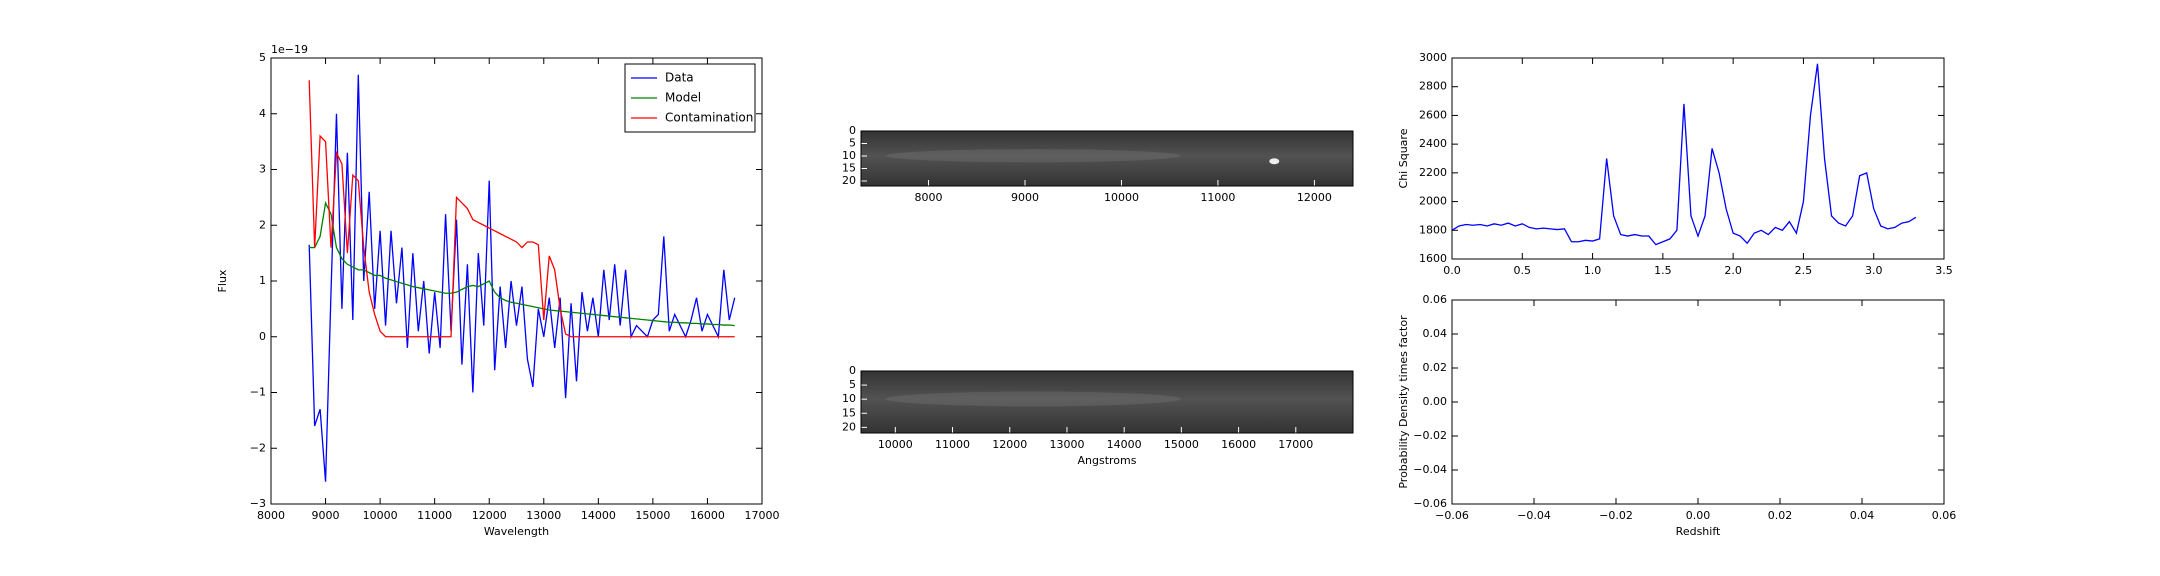  I want to click on x-axis-label: Redshift, so click(1698, 531).